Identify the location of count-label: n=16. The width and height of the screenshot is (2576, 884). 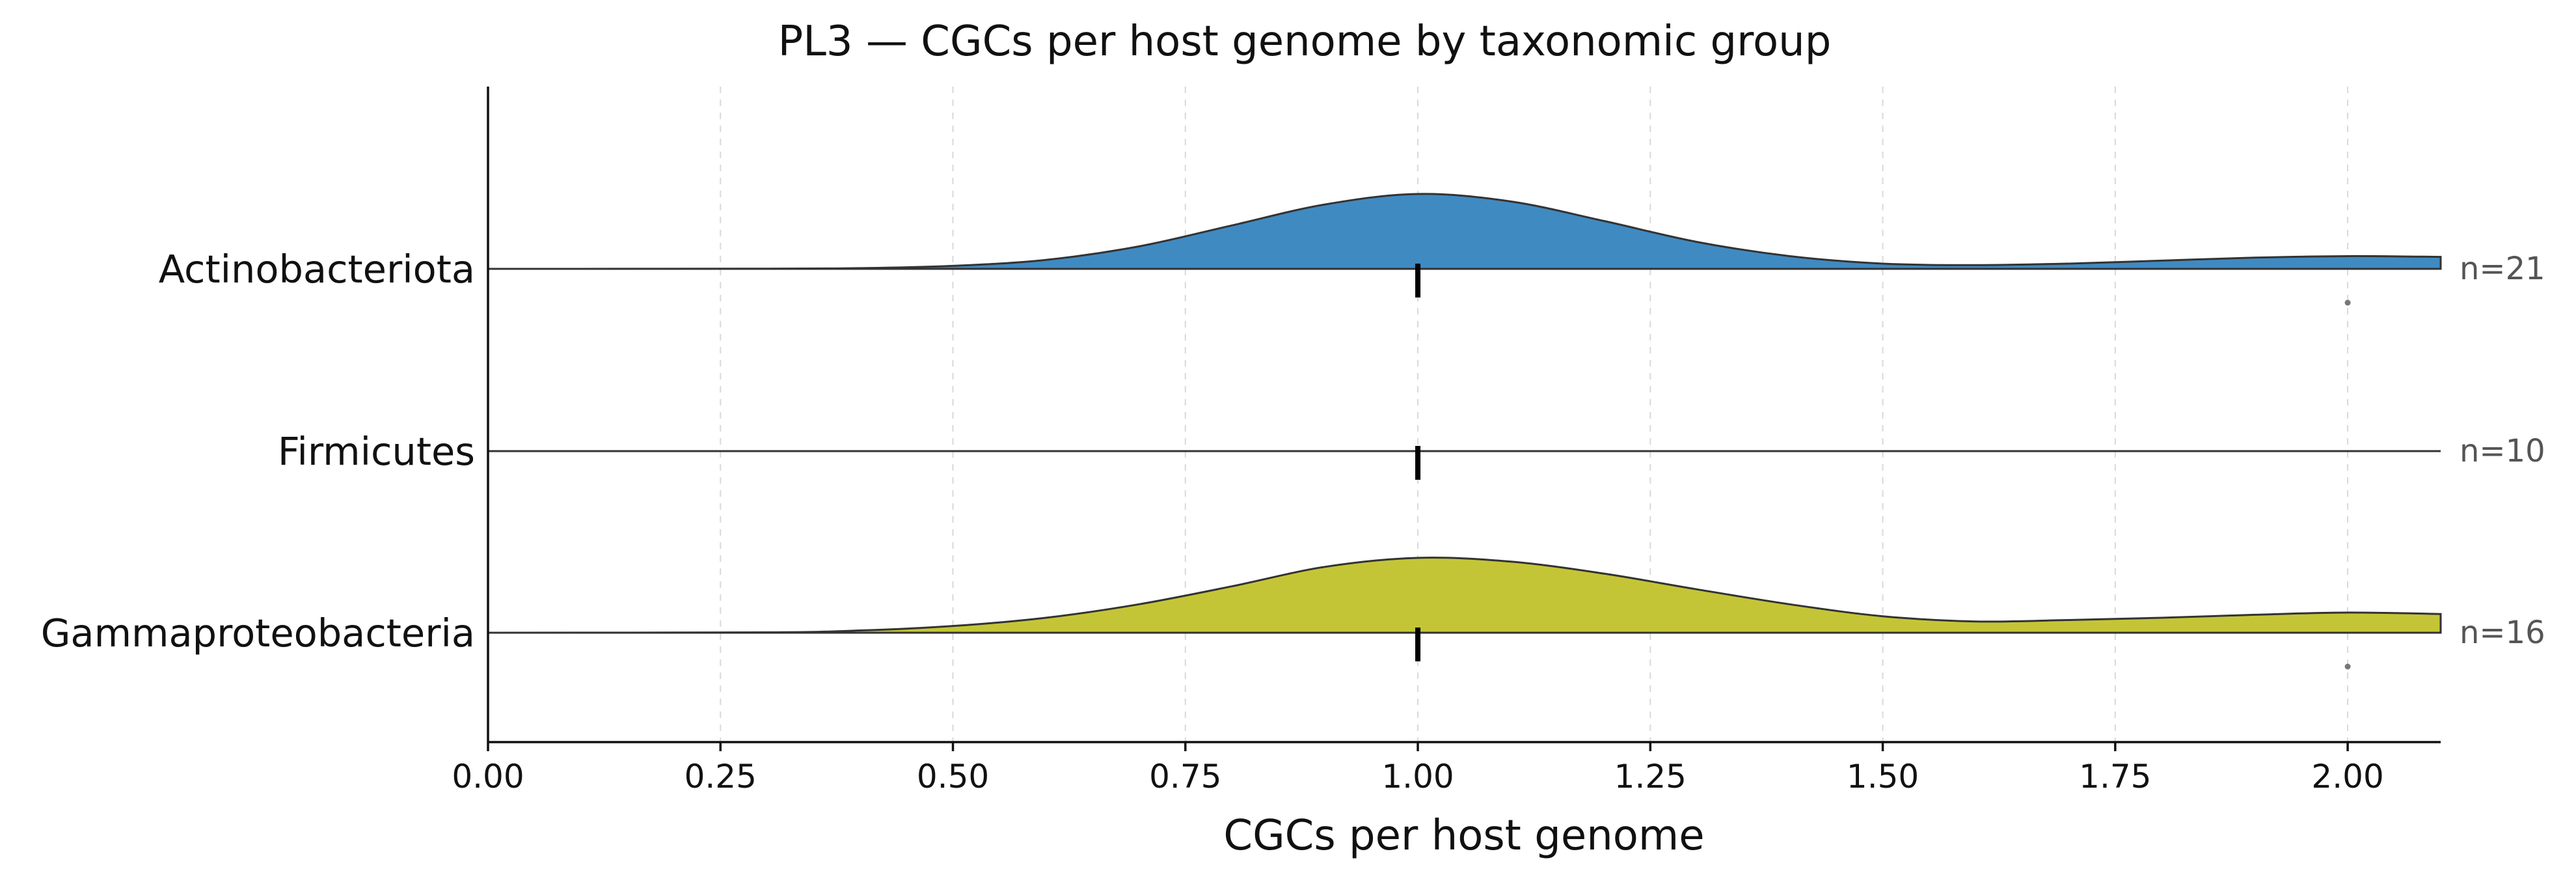
(2502, 633).